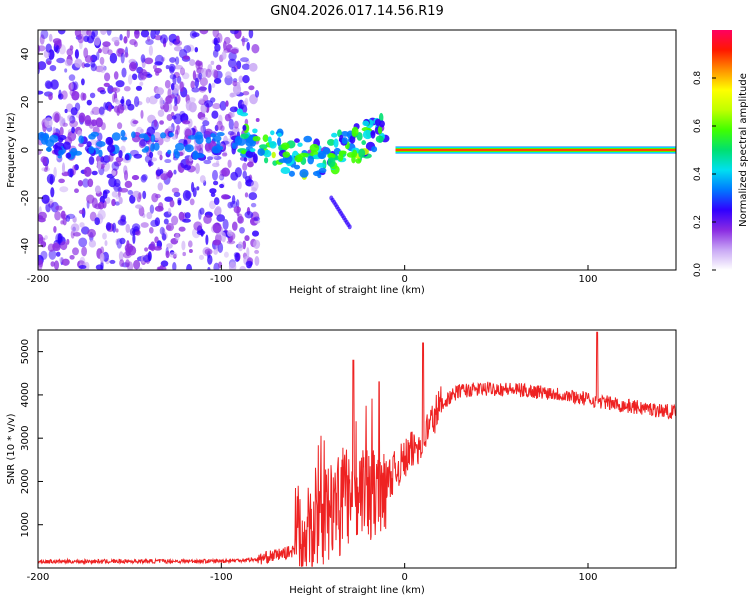  What do you see at coordinates (25, 150) in the screenshot?
I see `y-tick-label: 0` at bounding box center [25, 150].